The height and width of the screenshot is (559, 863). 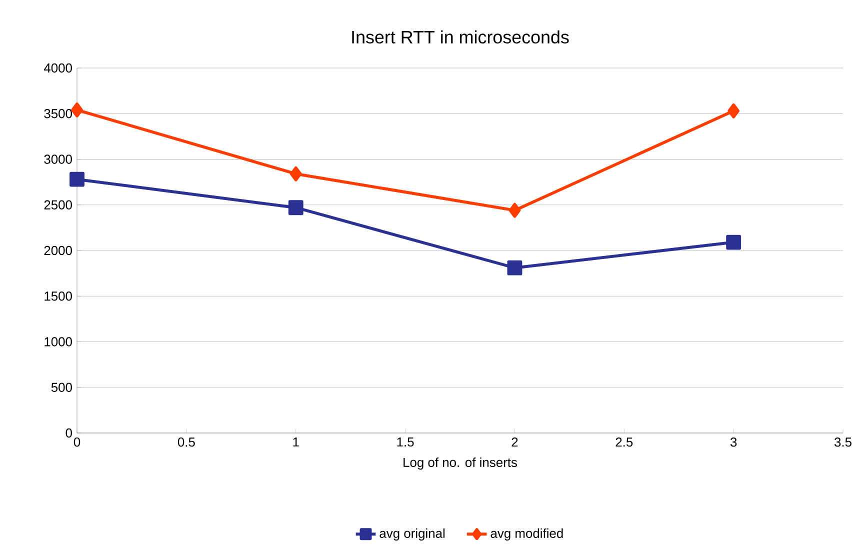 I want to click on x-tick-label: 0, so click(x=77, y=442).